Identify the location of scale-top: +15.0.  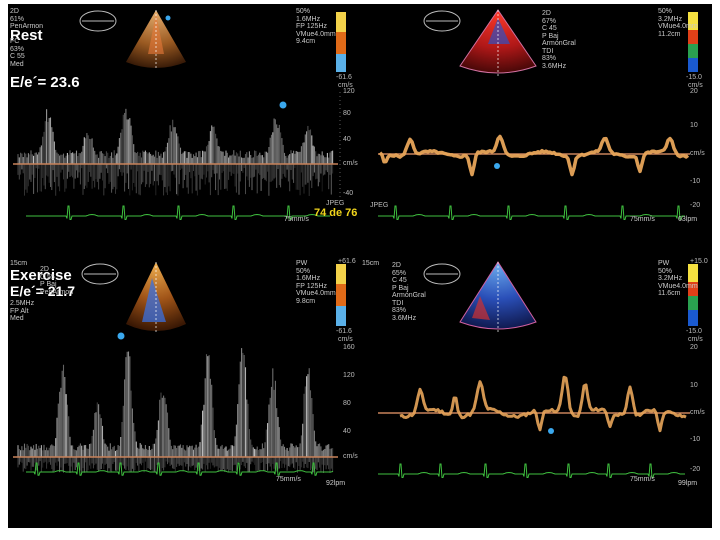
(699, 261).